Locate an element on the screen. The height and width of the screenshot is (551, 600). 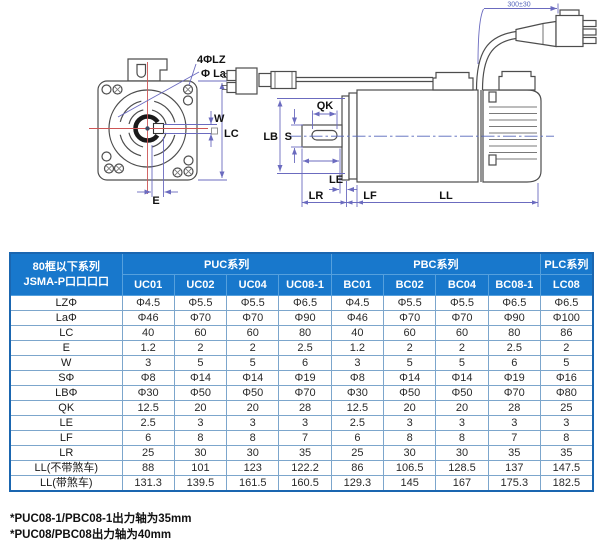
row-label: W is located at coordinates (66, 363).